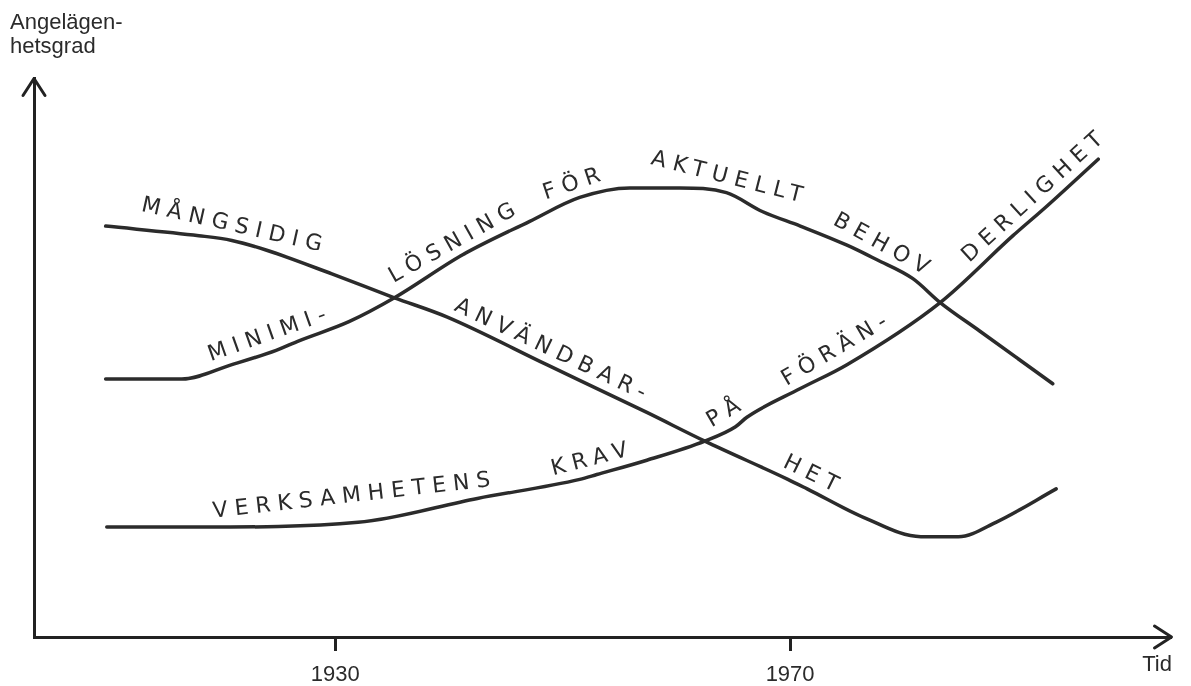 The width and height of the screenshot is (1191, 686). What do you see at coordinates (725, 410) in the screenshot?
I see `annotation: PÅ` at bounding box center [725, 410].